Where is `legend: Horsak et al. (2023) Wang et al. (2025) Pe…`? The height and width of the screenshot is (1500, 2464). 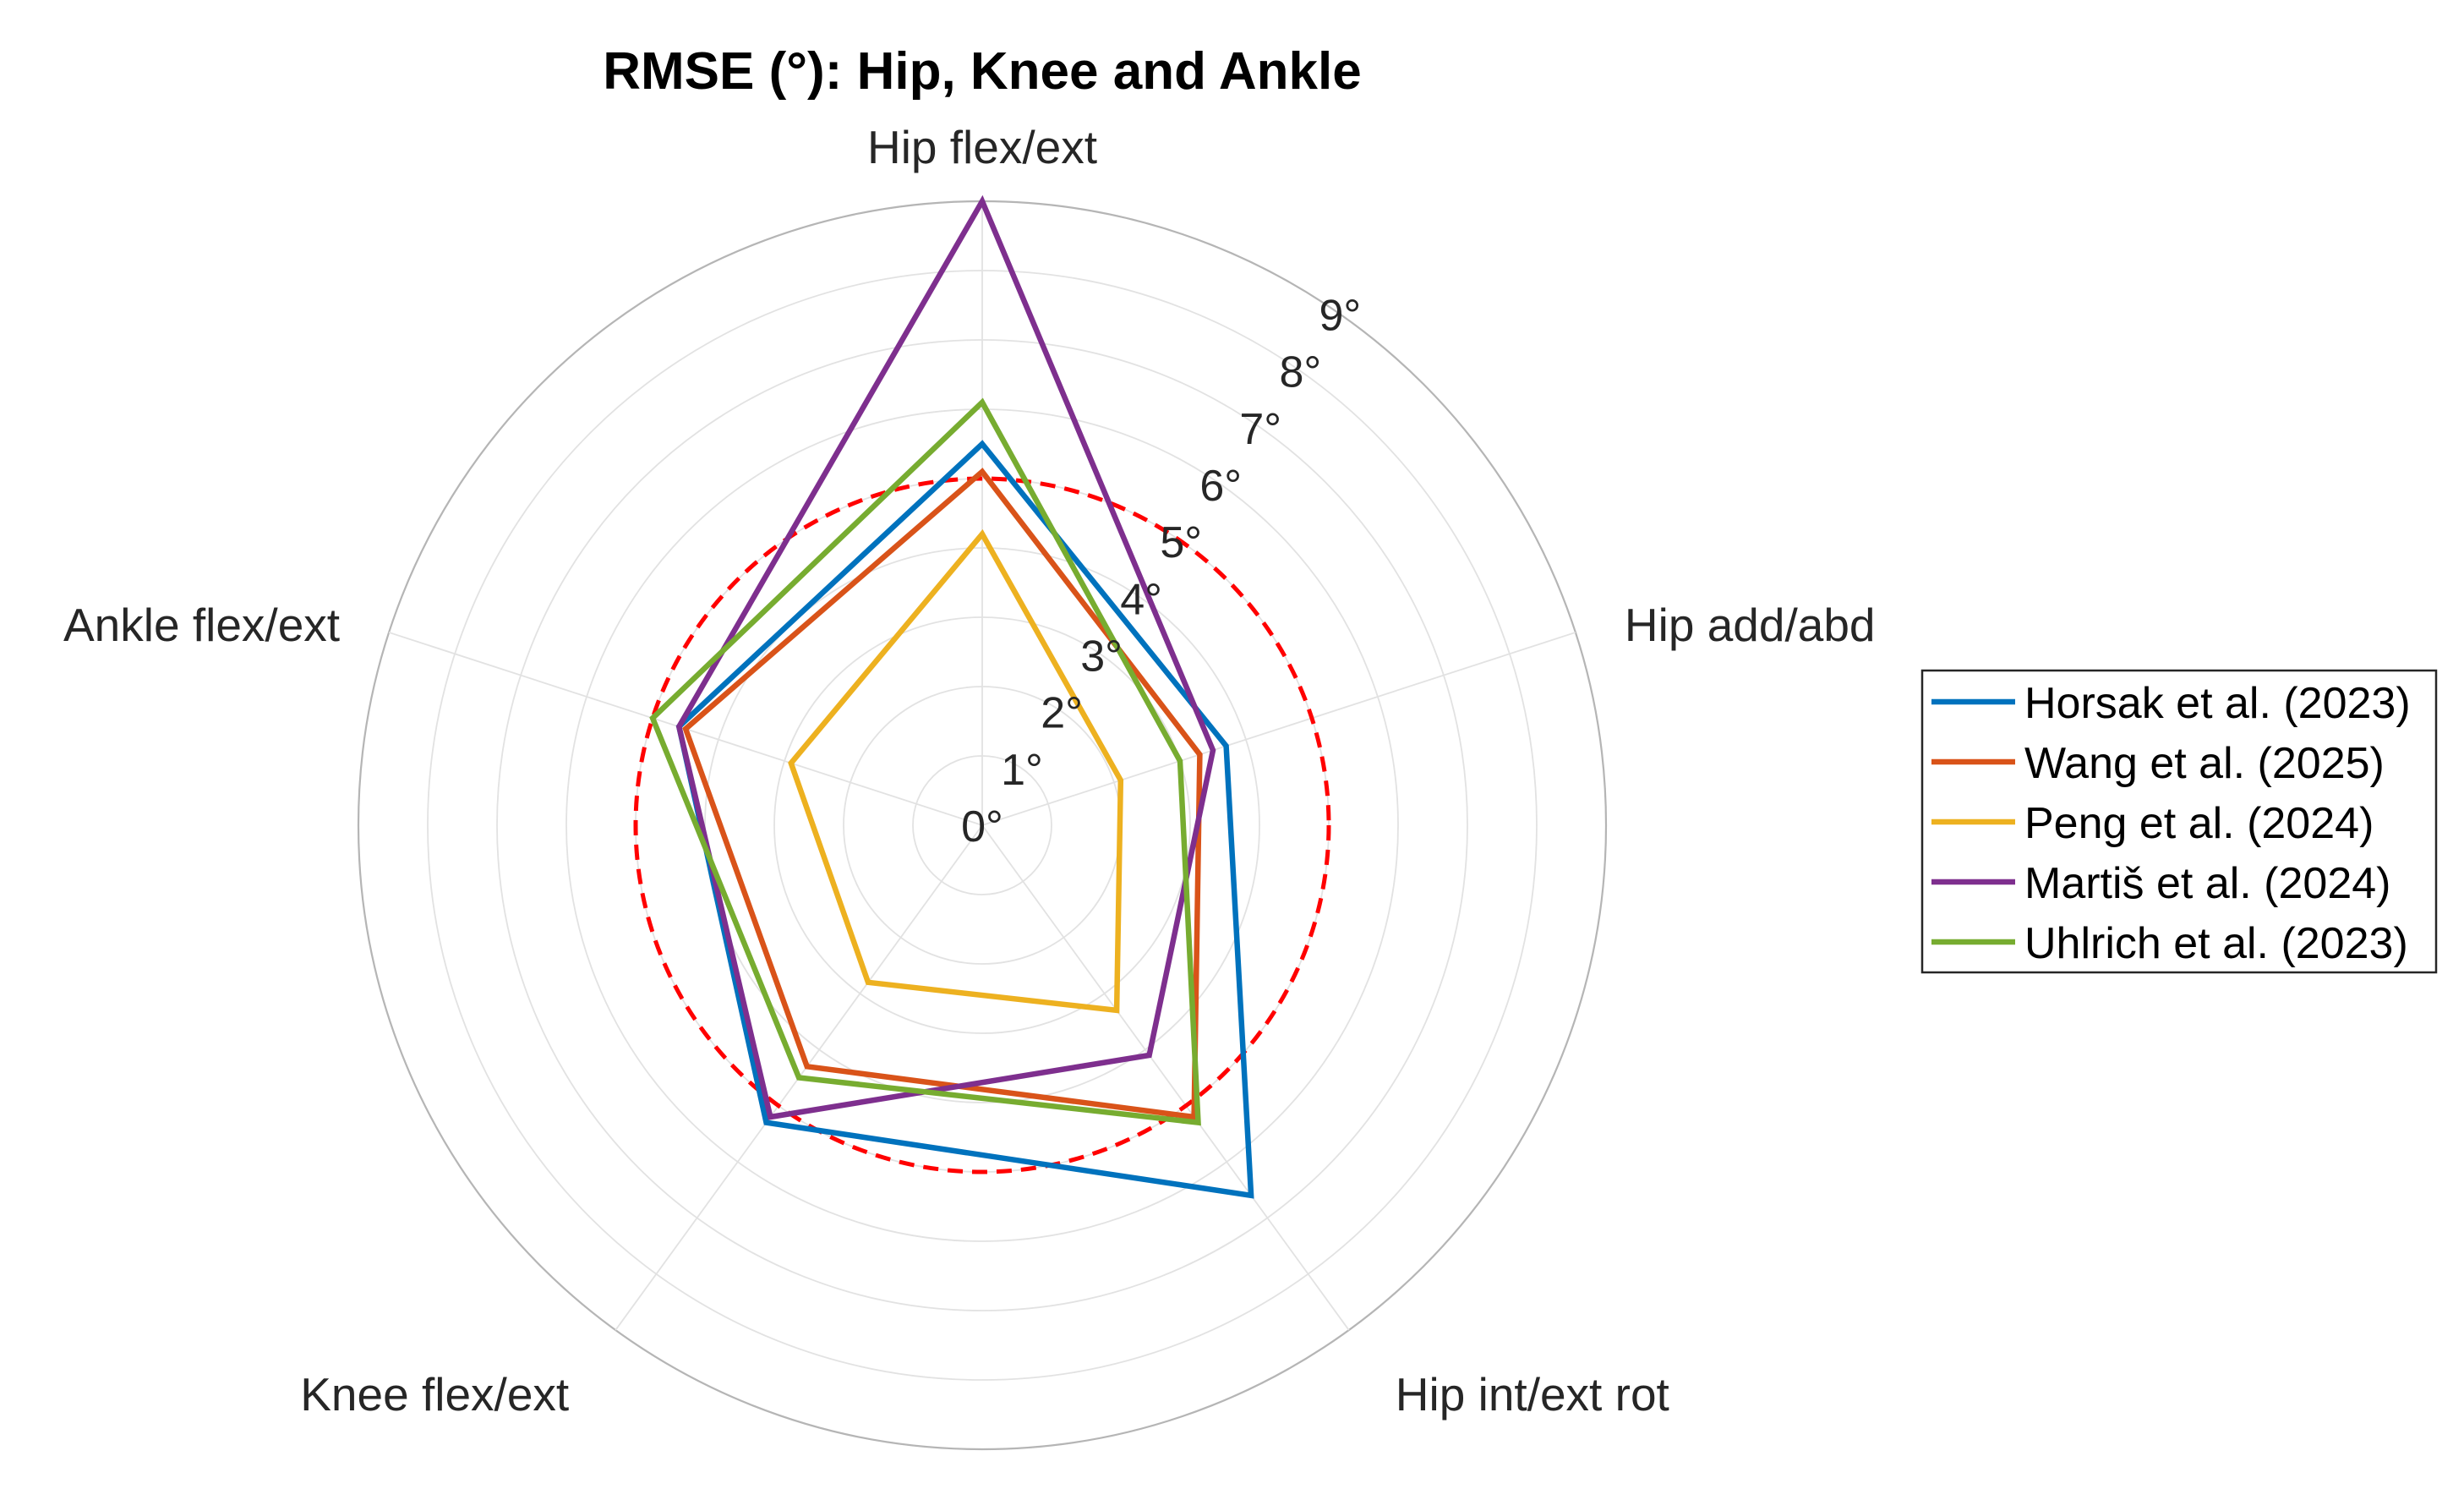 legend: Horsak et al. (2023) Wang et al. (2025) Pe… is located at coordinates (2179, 822).